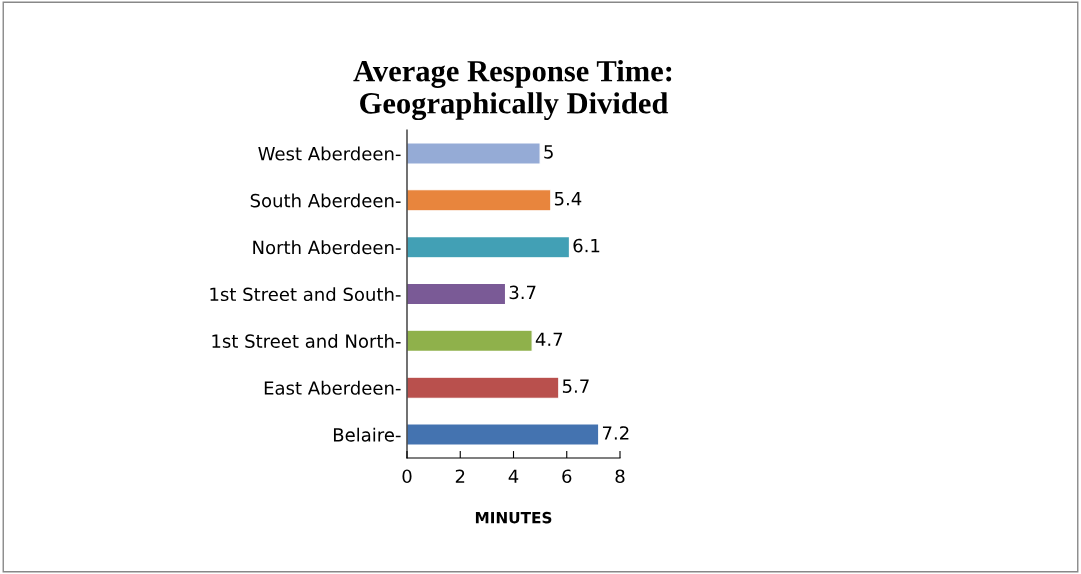  Describe the element at coordinates (327, 247) in the screenshot. I see `y-tick-label: North Aberdeen-` at that location.